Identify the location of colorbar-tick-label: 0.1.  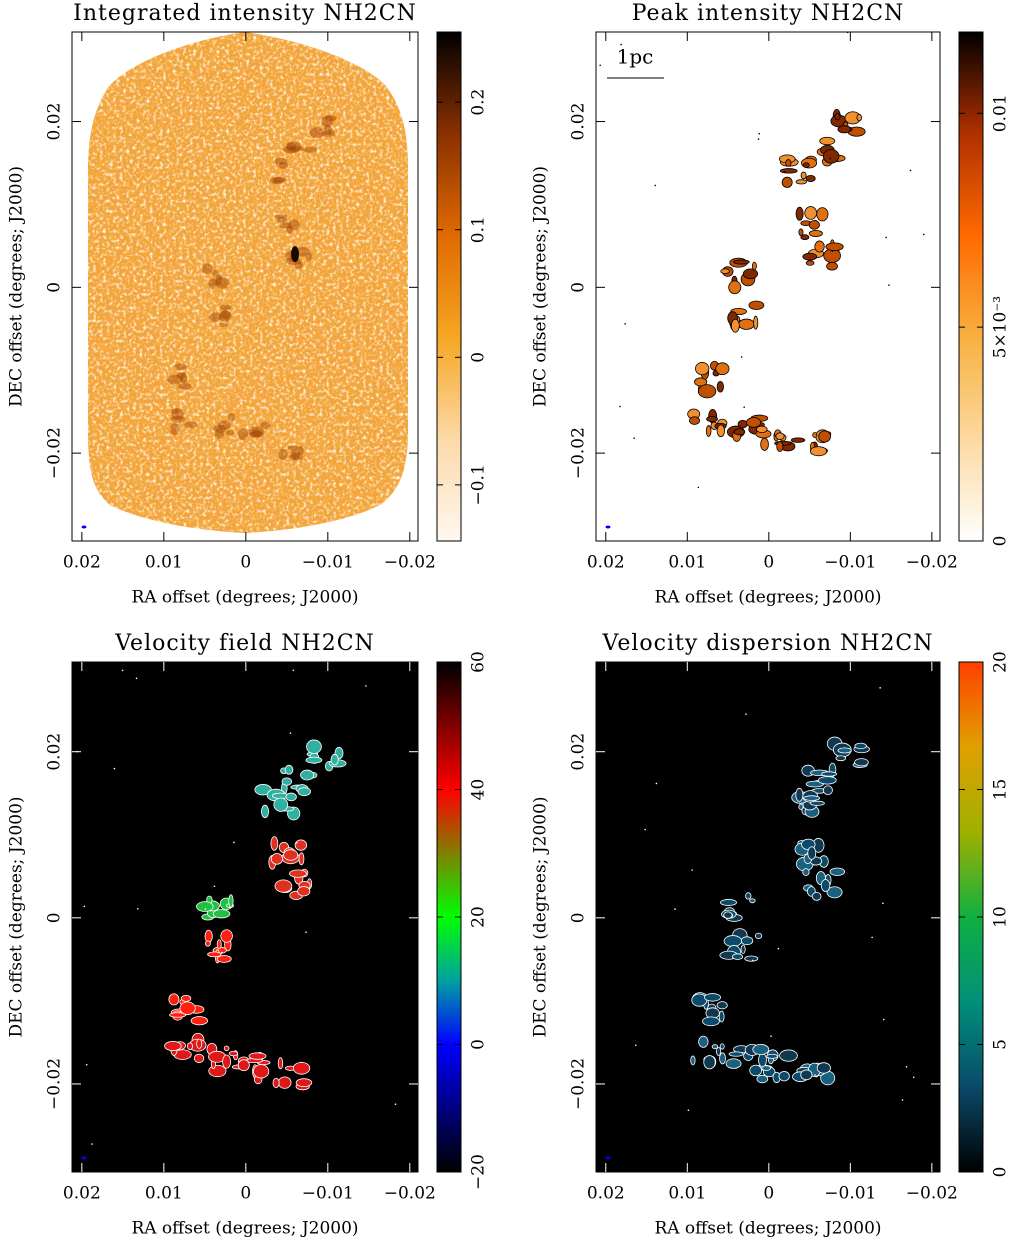
(479, 229).